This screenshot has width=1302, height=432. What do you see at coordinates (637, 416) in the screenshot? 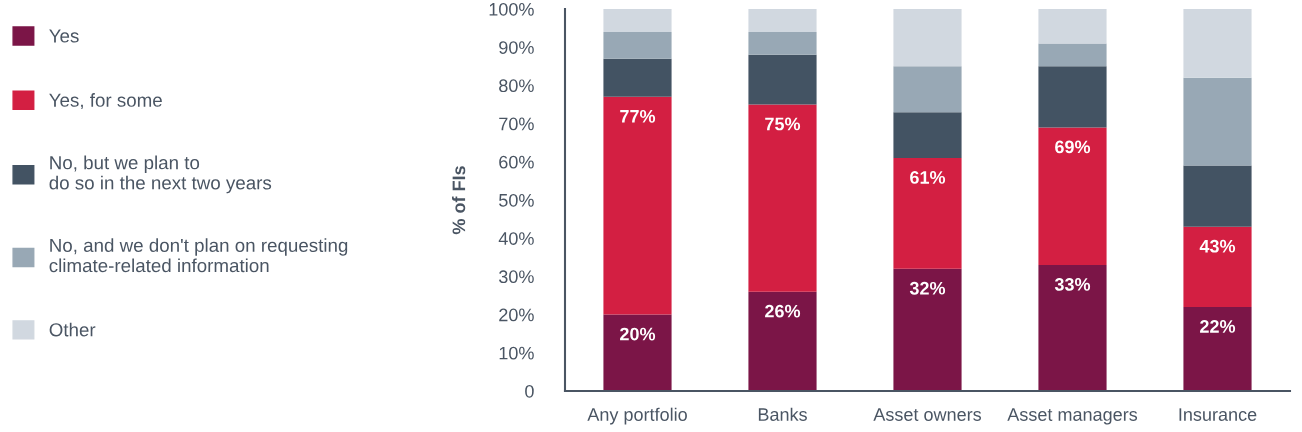
I see `x-tick-label: Any portfolio` at bounding box center [637, 416].